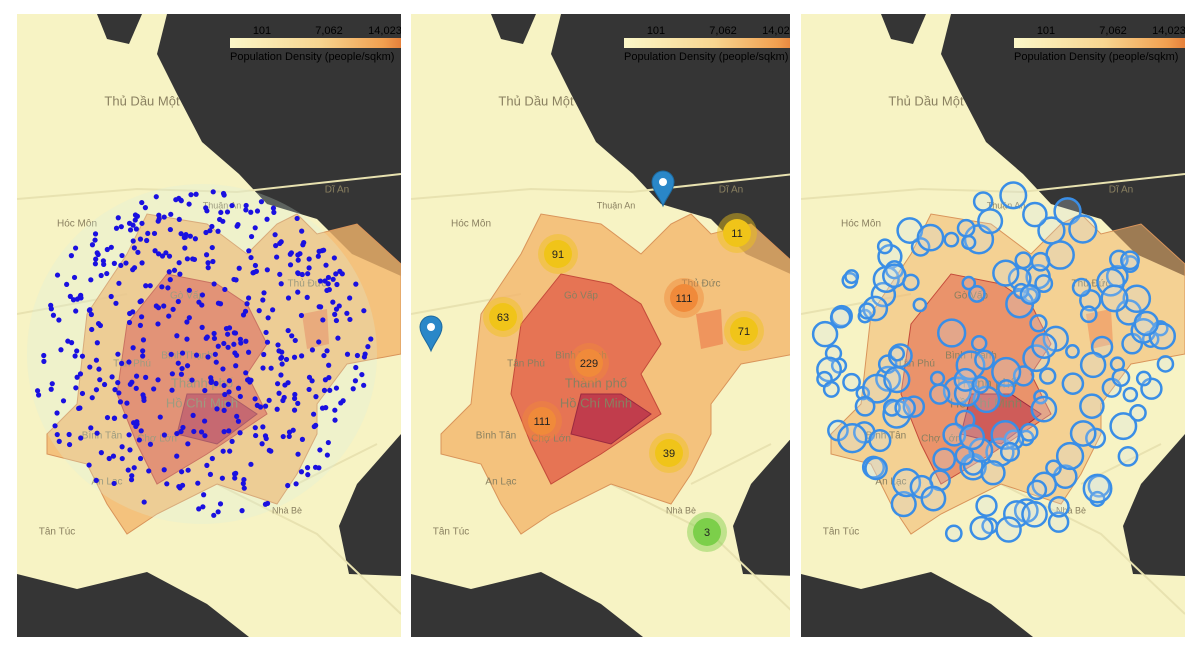  I want to click on legend-tick: 7,062, so click(1113, 31).